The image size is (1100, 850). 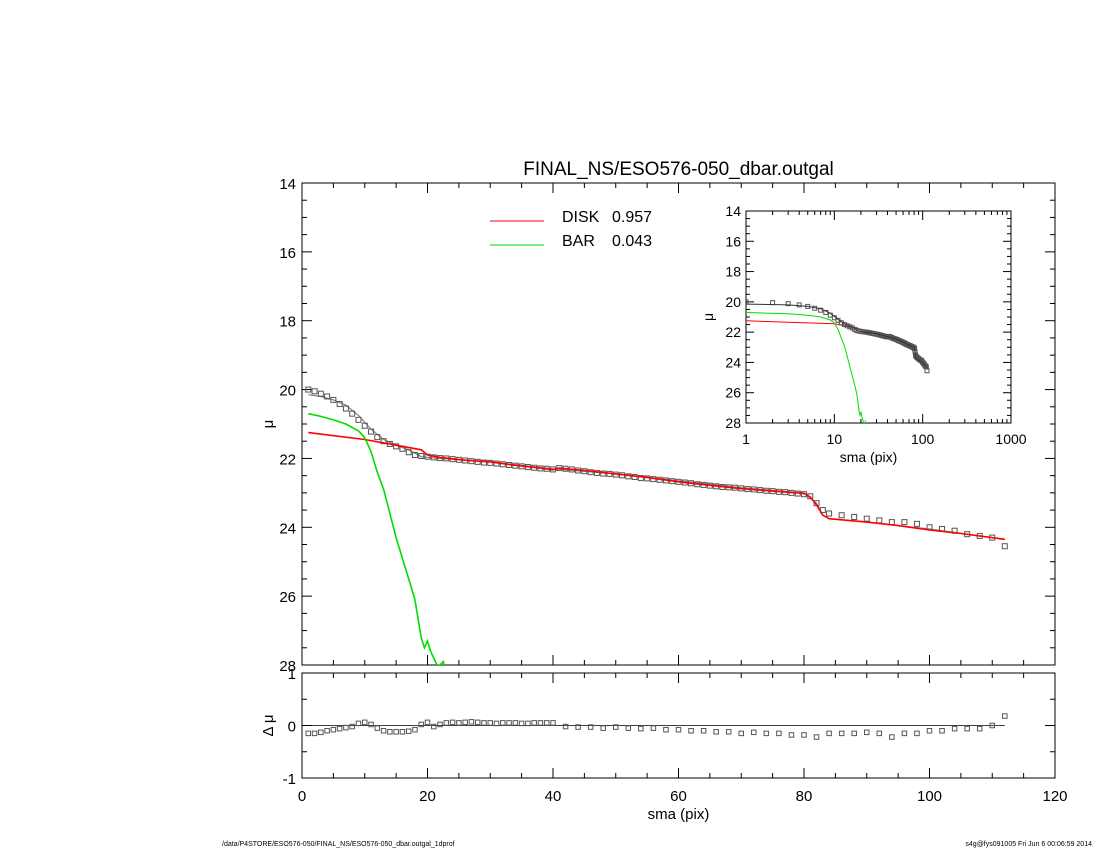 What do you see at coordinates (578, 241) in the screenshot?
I see `legend-label: BAR` at bounding box center [578, 241].